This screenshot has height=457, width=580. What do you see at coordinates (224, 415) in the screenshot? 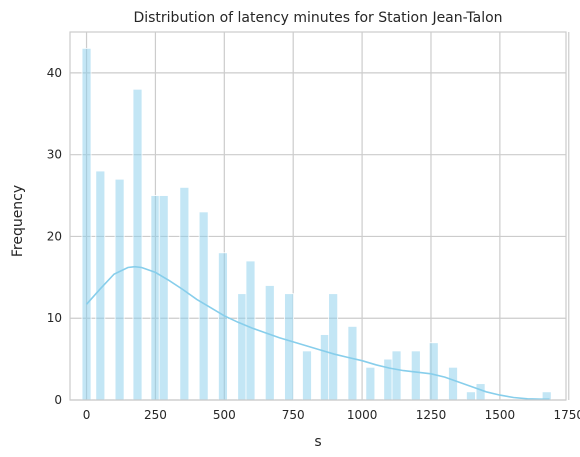
I see `x-tick-label: 500` at bounding box center [224, 415].